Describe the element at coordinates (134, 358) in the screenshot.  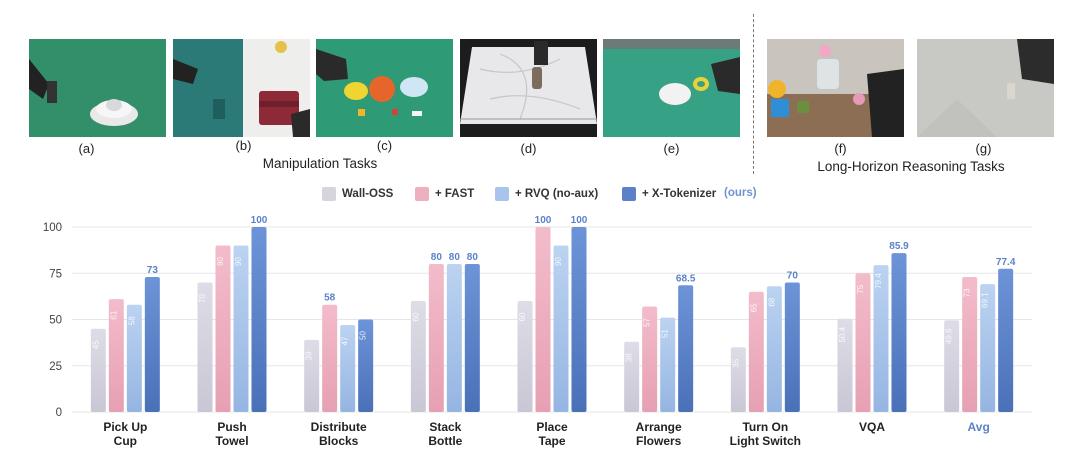
I see `bar-rvq-no-aux-pick-up-cup` at that location.